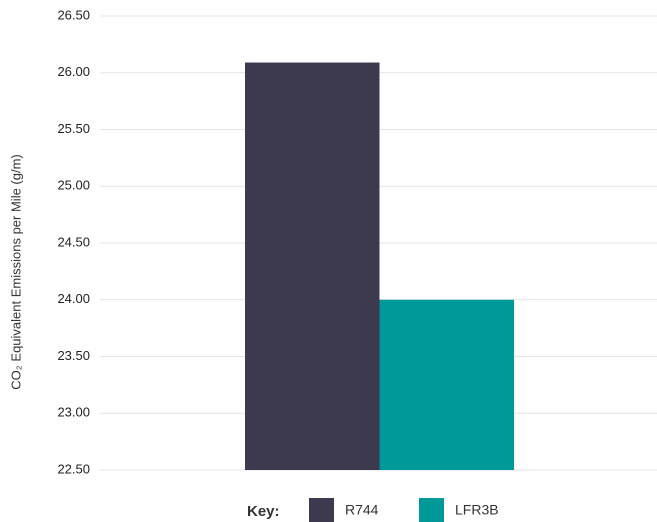  What do you see at coordinates (73, 298) in the screenshot?
I see `y-tick-label: 24.00` at bounding box center [73, 298].